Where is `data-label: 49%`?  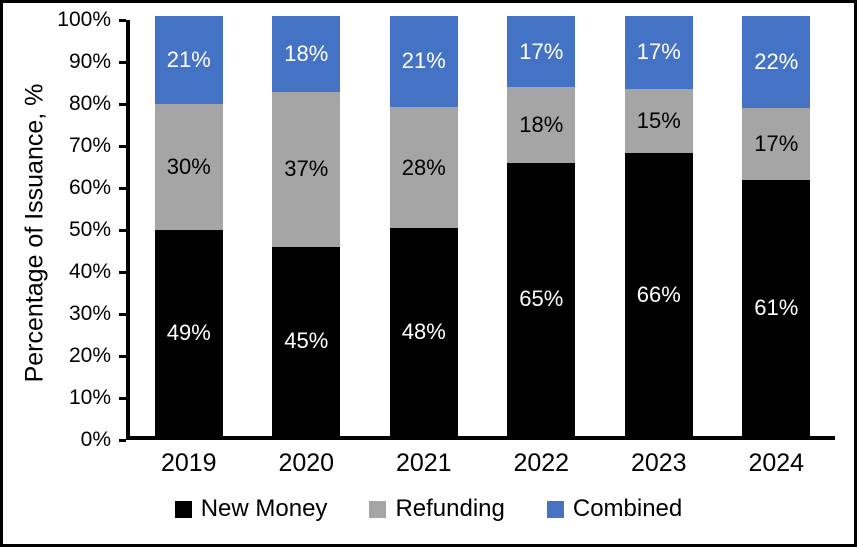 data-label: 49% is located at coordinates (188, 333).